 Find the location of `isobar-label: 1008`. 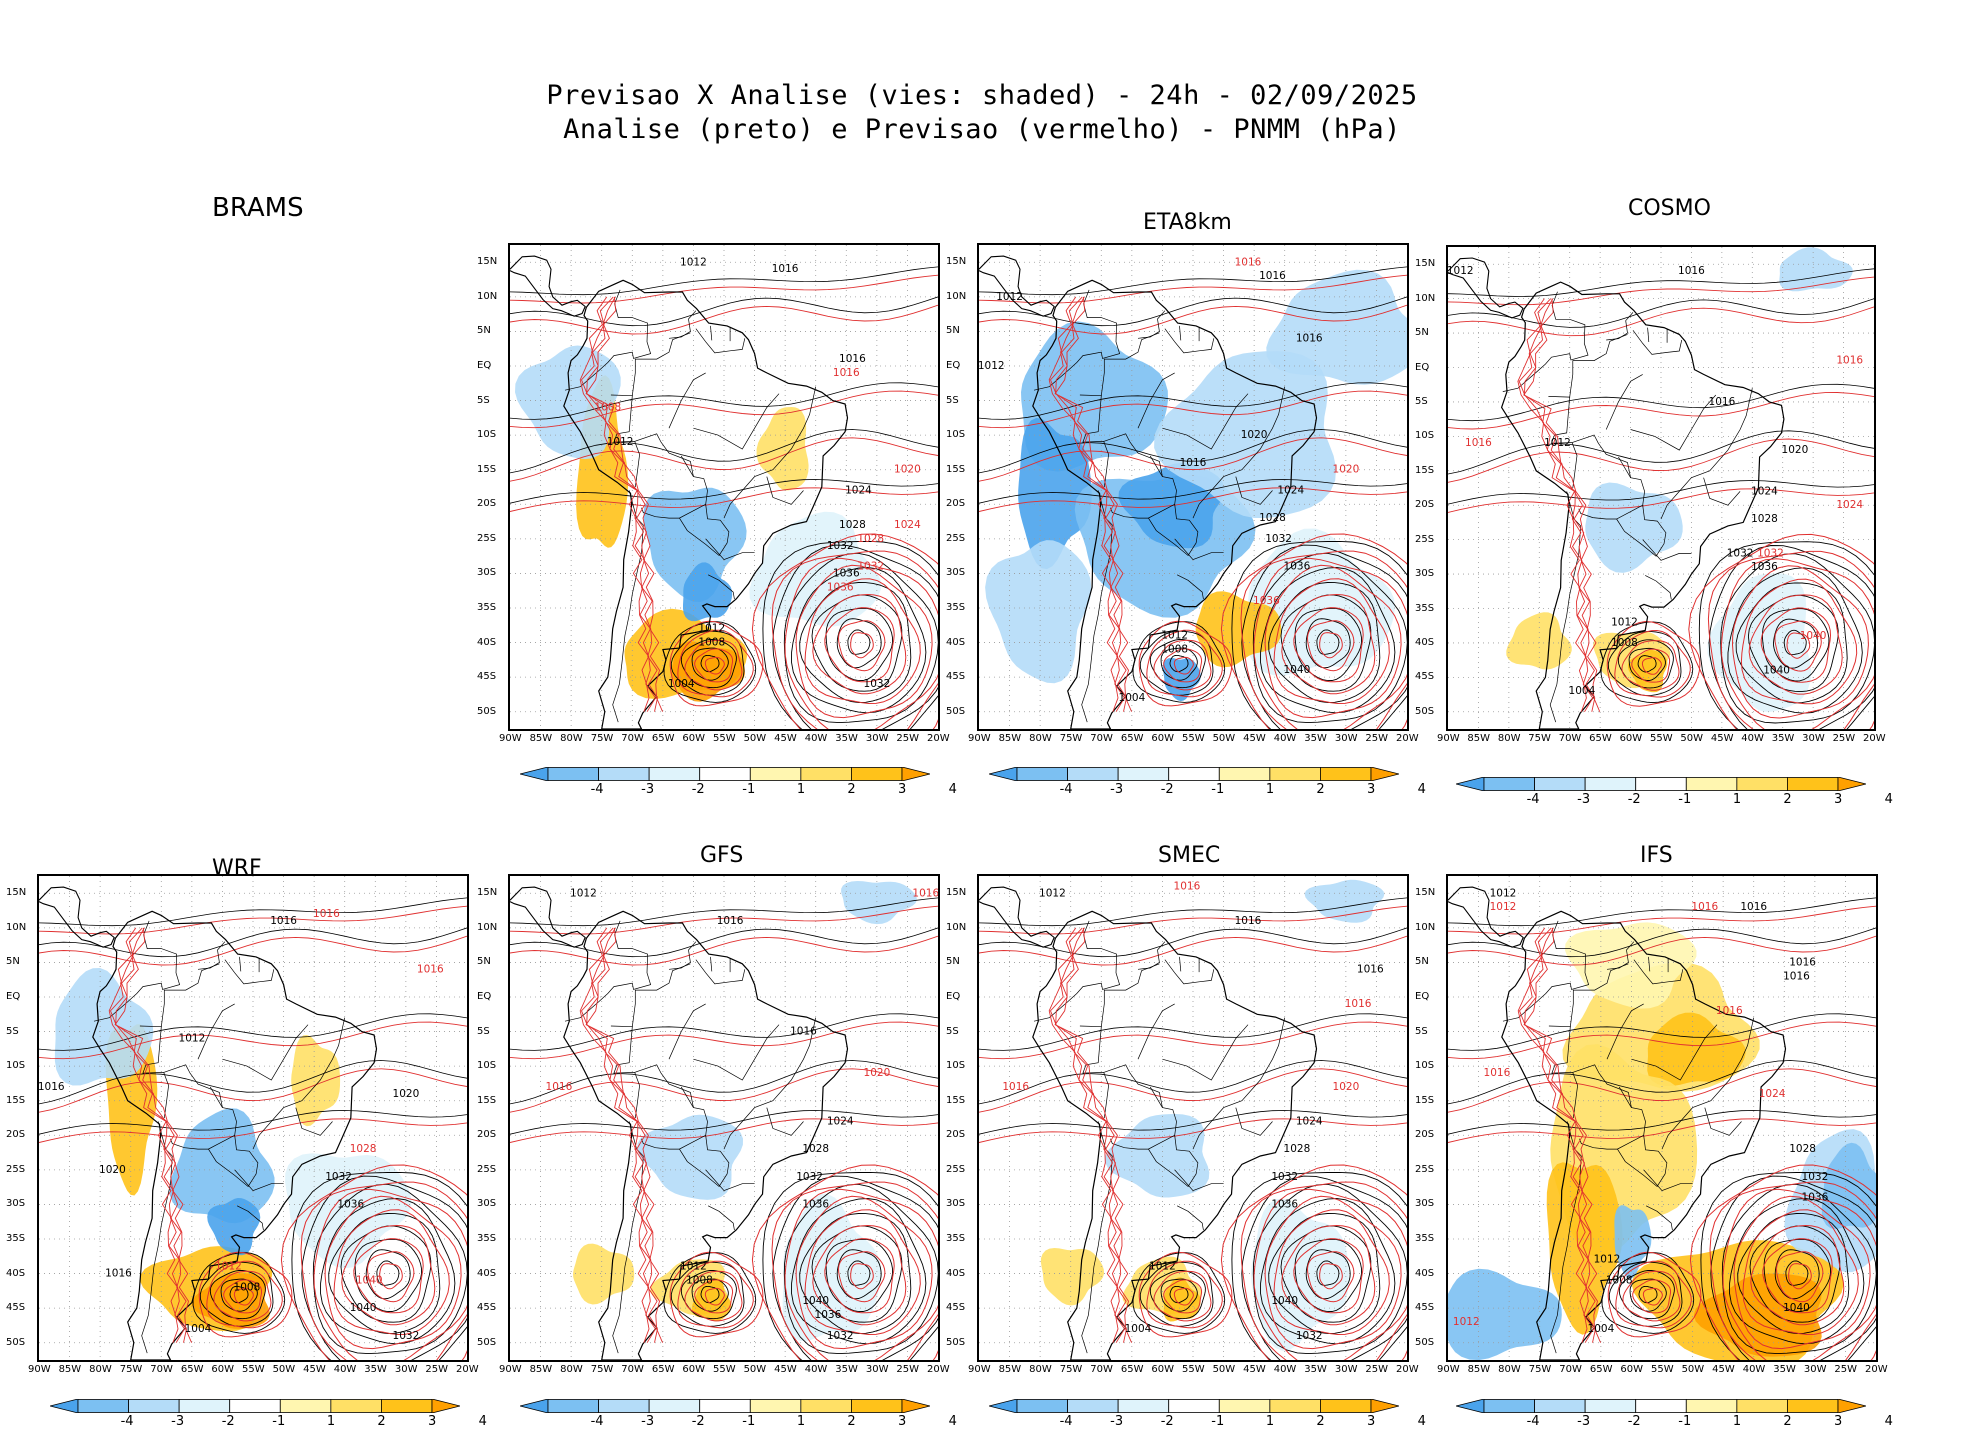

isobar-label: 1008 is located at coordinates (1174, 650).